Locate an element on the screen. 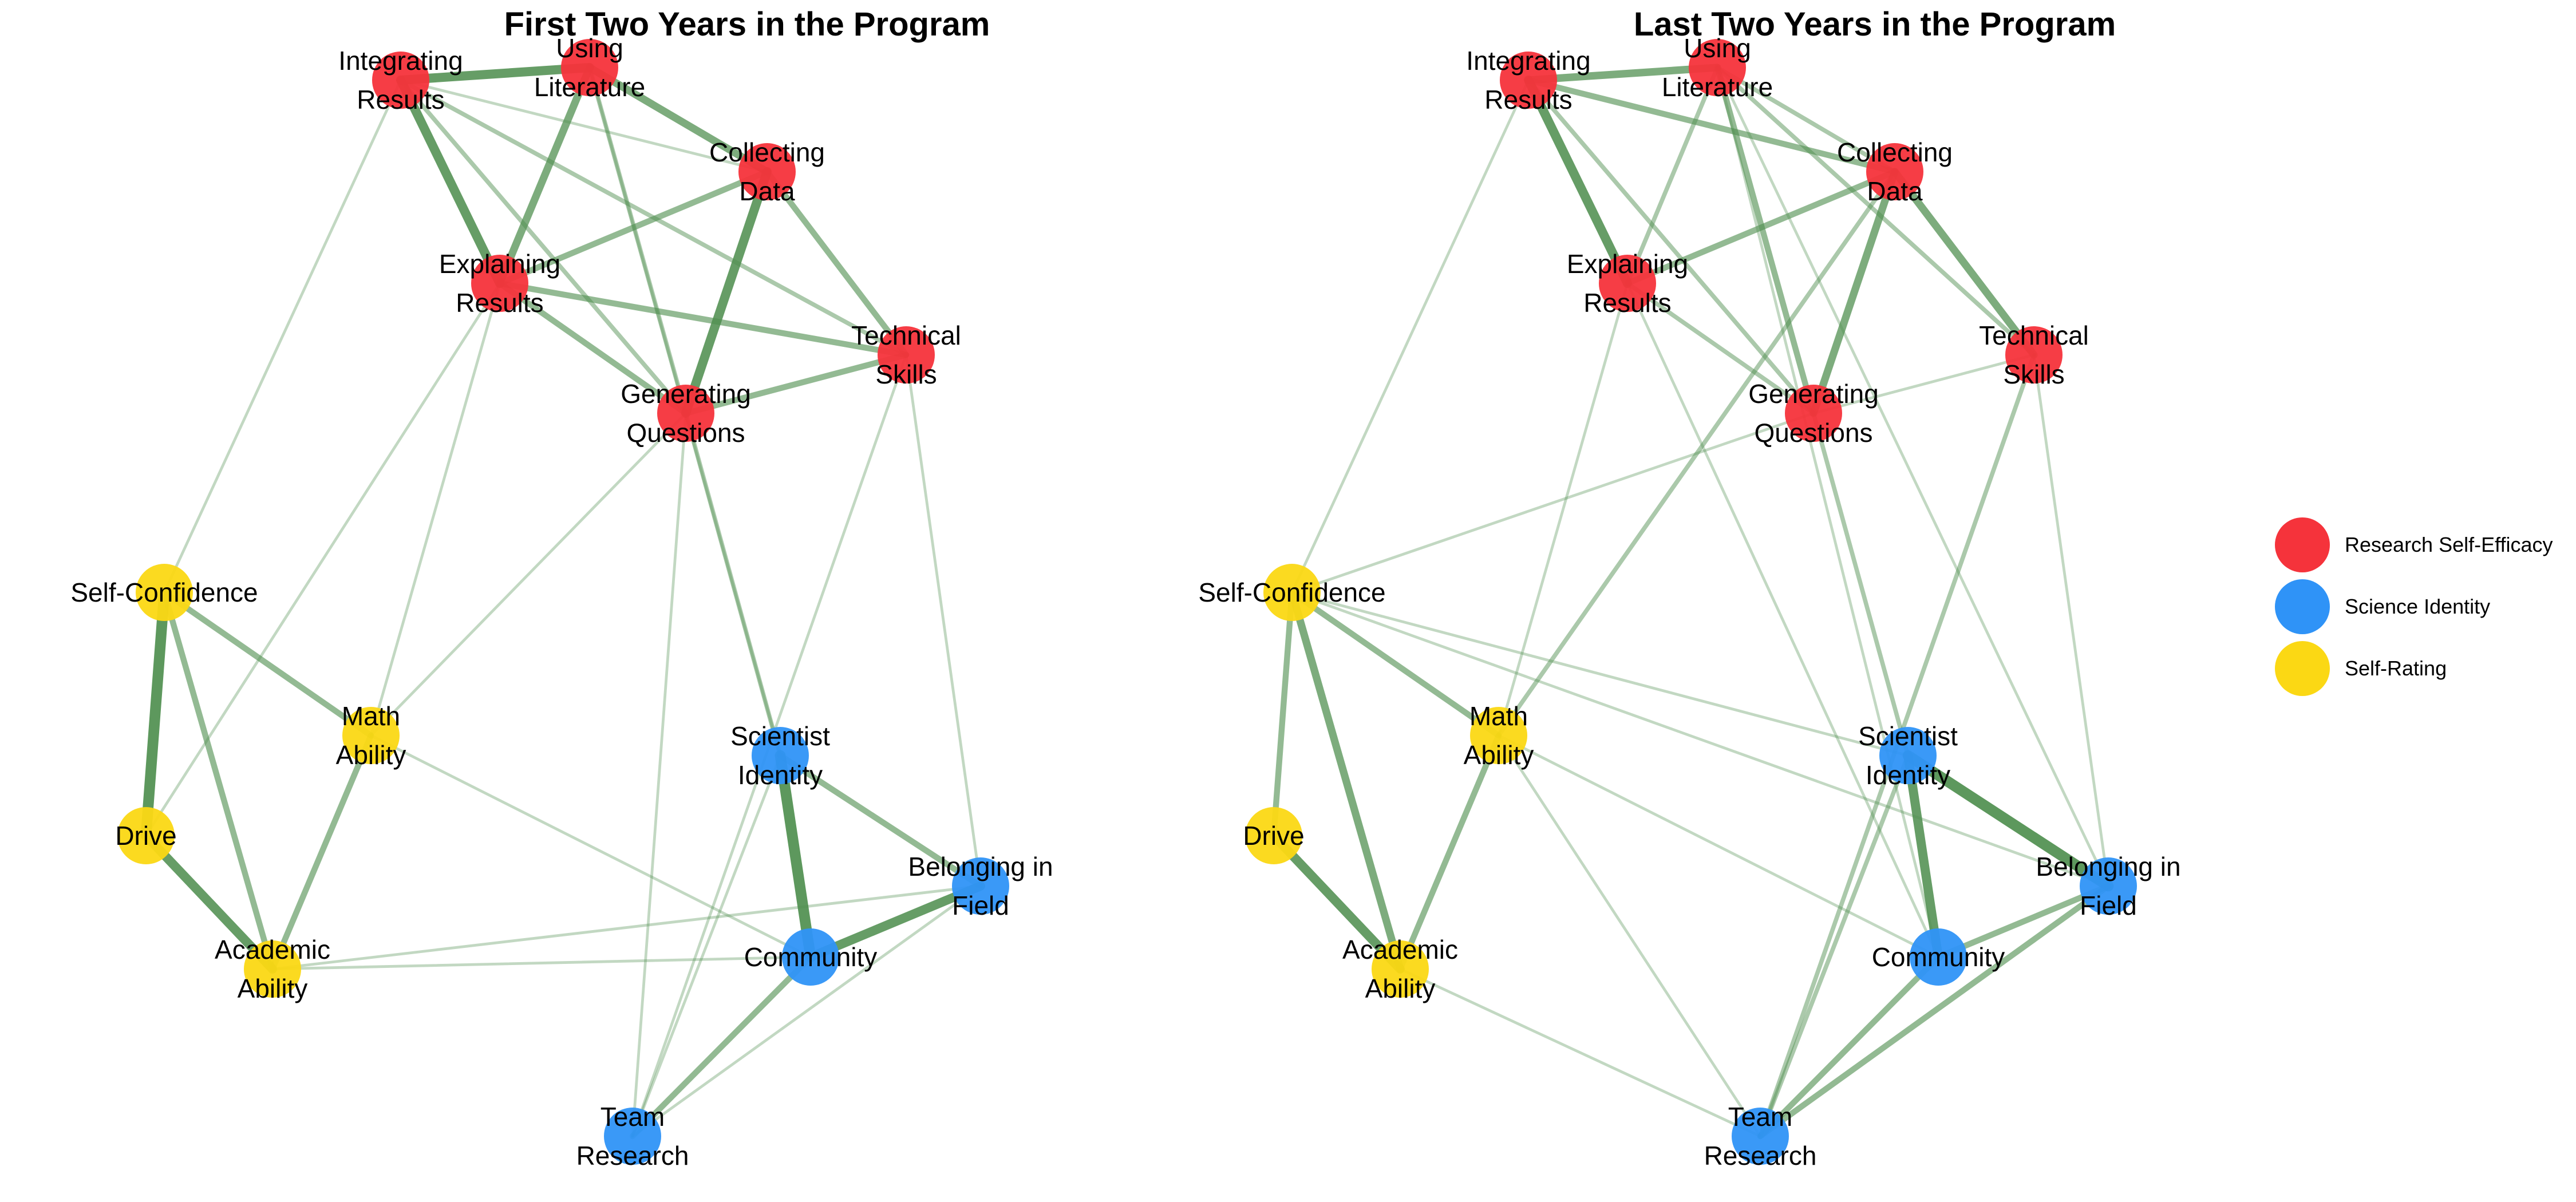  node-academic: Academic Ability is located at coordinates (272, 969).